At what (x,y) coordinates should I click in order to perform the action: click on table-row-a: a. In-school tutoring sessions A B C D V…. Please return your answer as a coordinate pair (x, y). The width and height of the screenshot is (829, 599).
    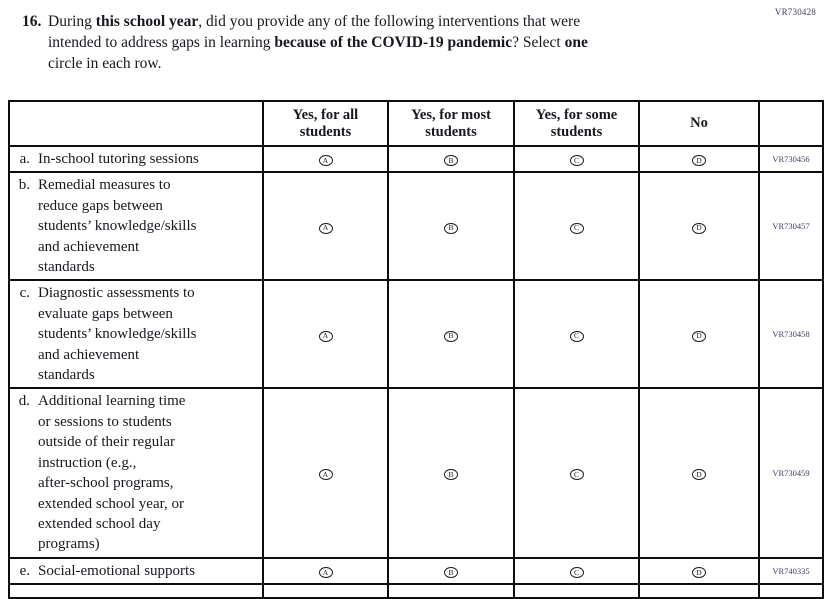
    Looking at the image, I should click on (416, 159).